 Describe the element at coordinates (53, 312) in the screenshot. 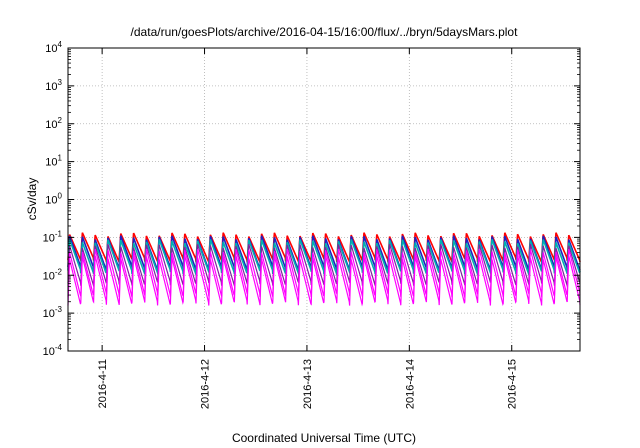

I see `y-tick-label: 10⁻³` at that location.